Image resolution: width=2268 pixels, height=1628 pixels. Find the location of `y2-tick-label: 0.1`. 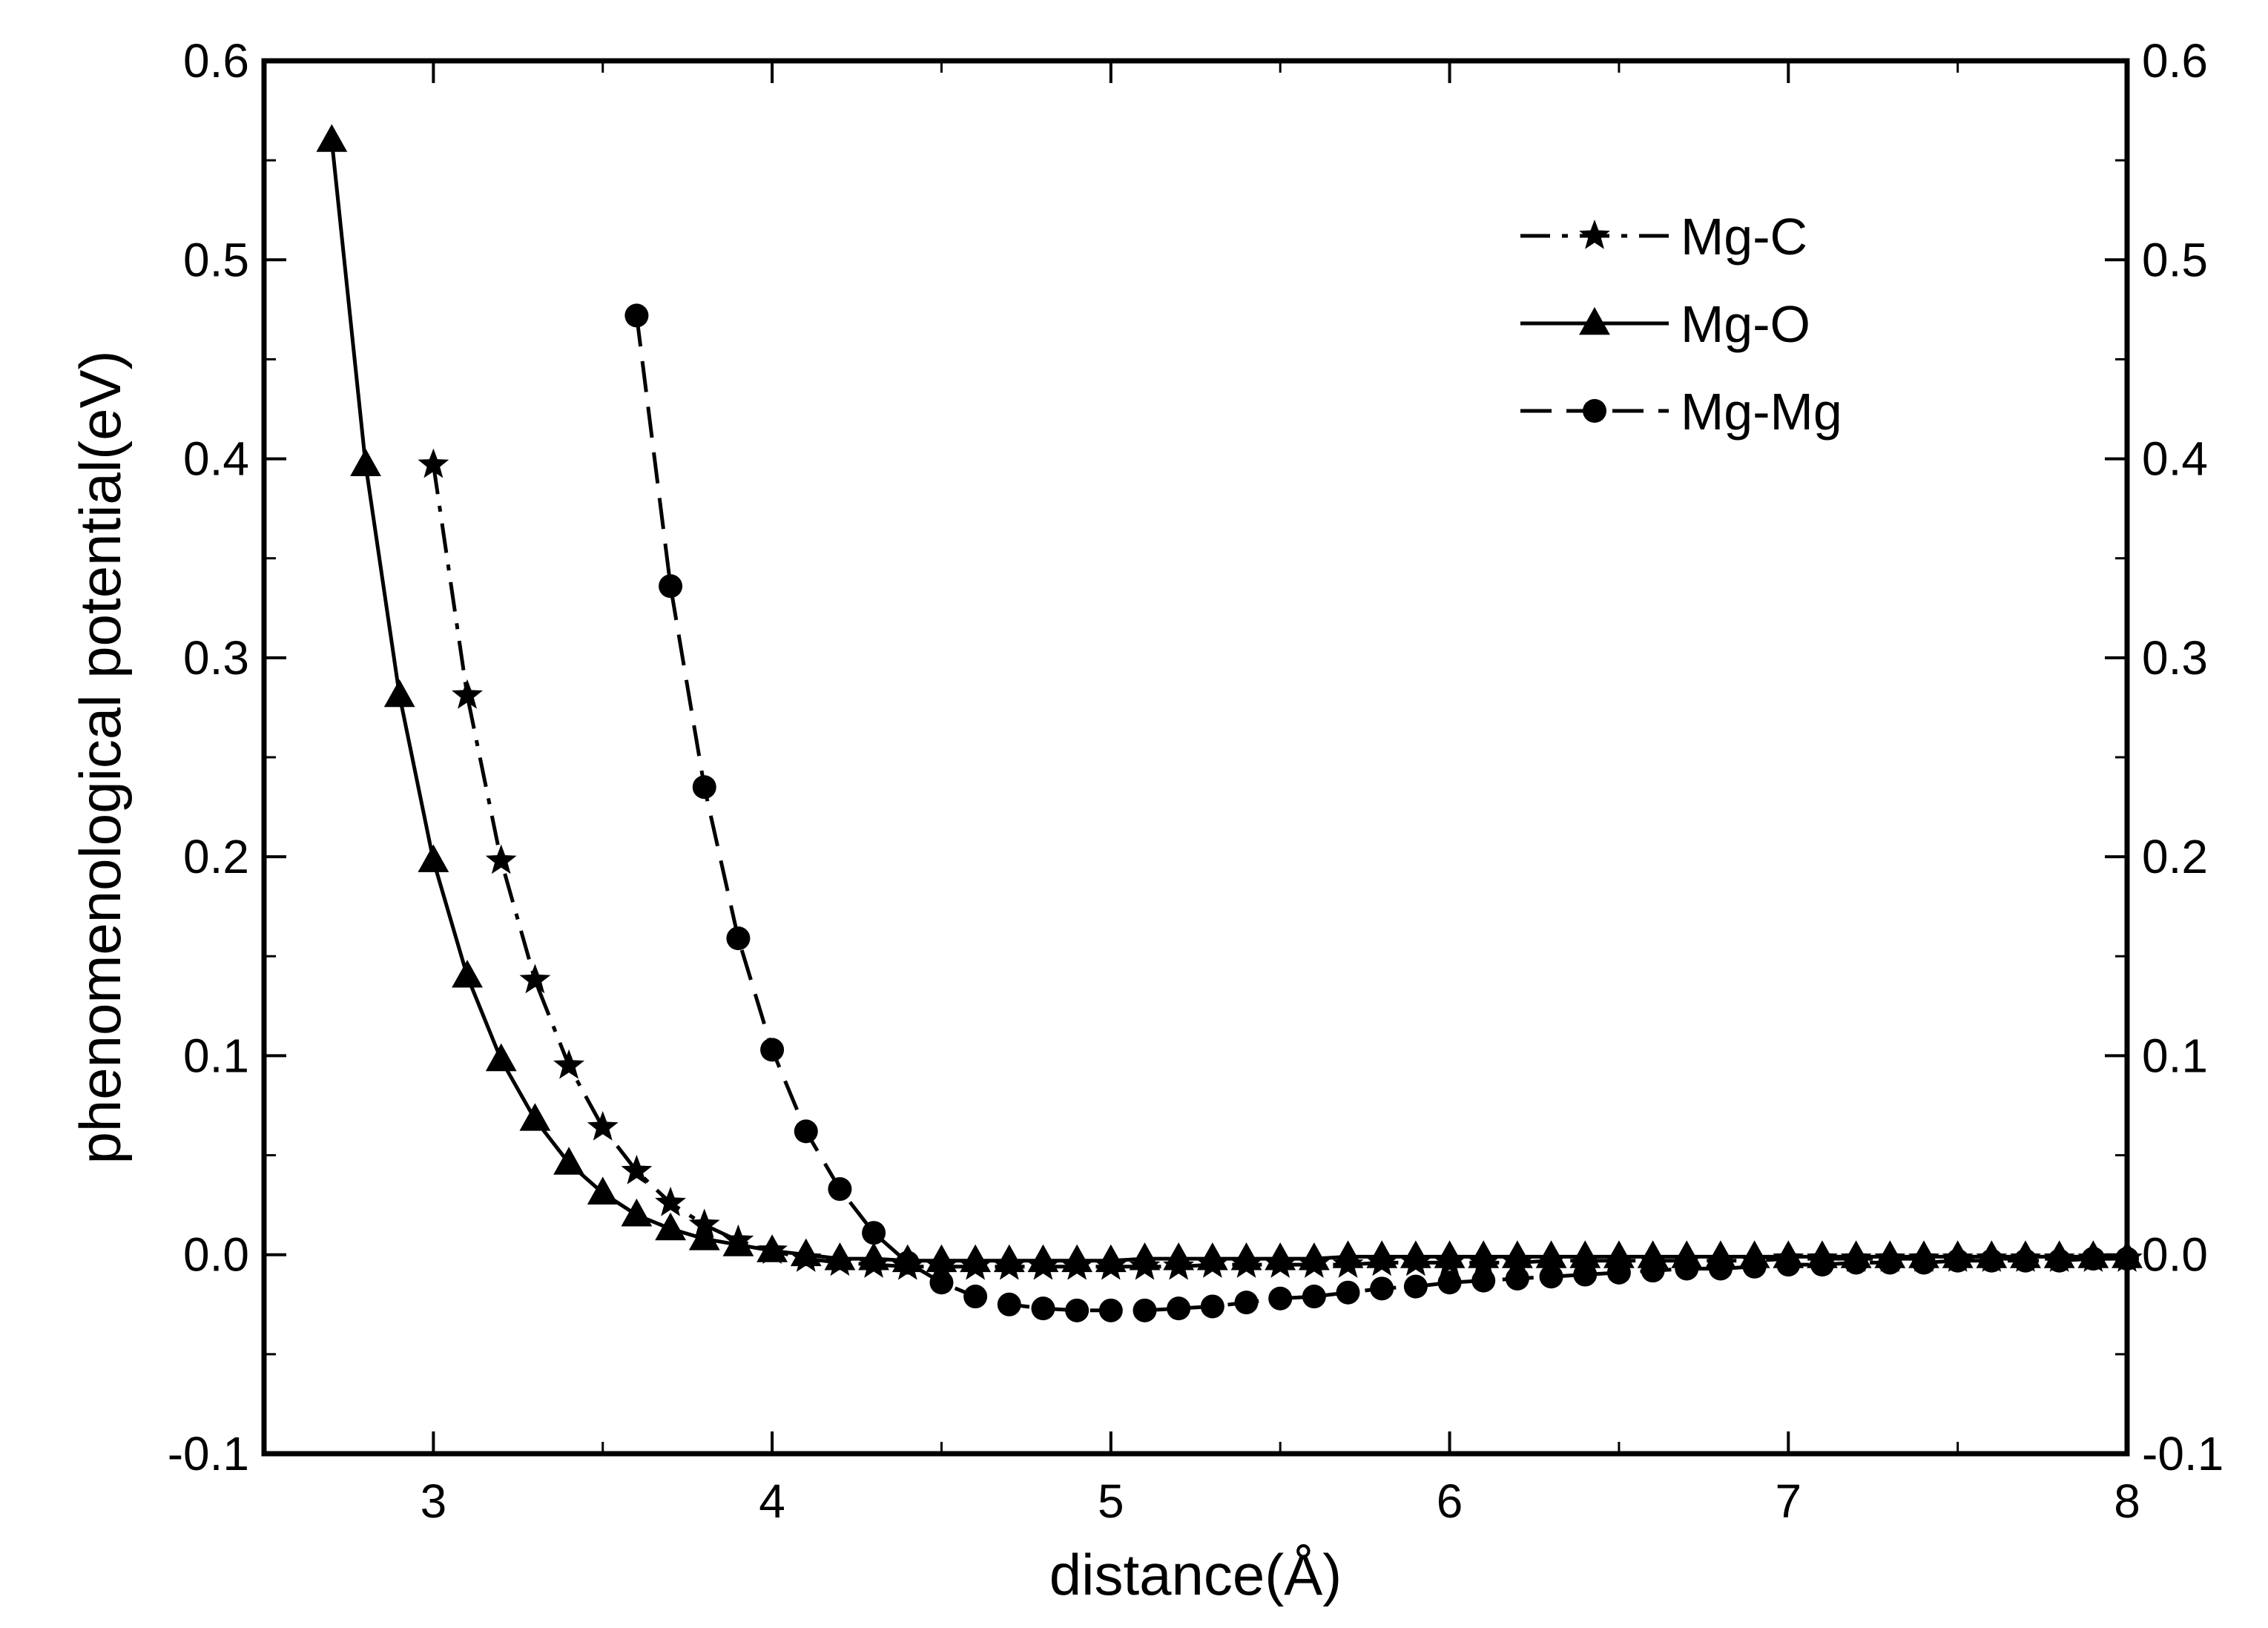

y2-tick-label: 0.1 is located at coordinates (2175, 1055).